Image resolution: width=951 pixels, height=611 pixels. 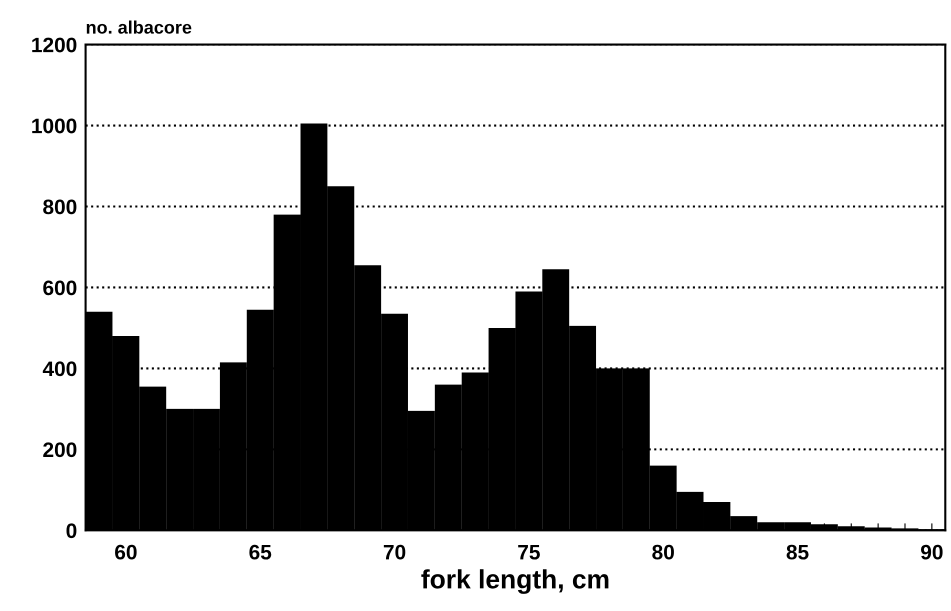 I want to click on x-tick-label: 60, so click(x=126, y=552).